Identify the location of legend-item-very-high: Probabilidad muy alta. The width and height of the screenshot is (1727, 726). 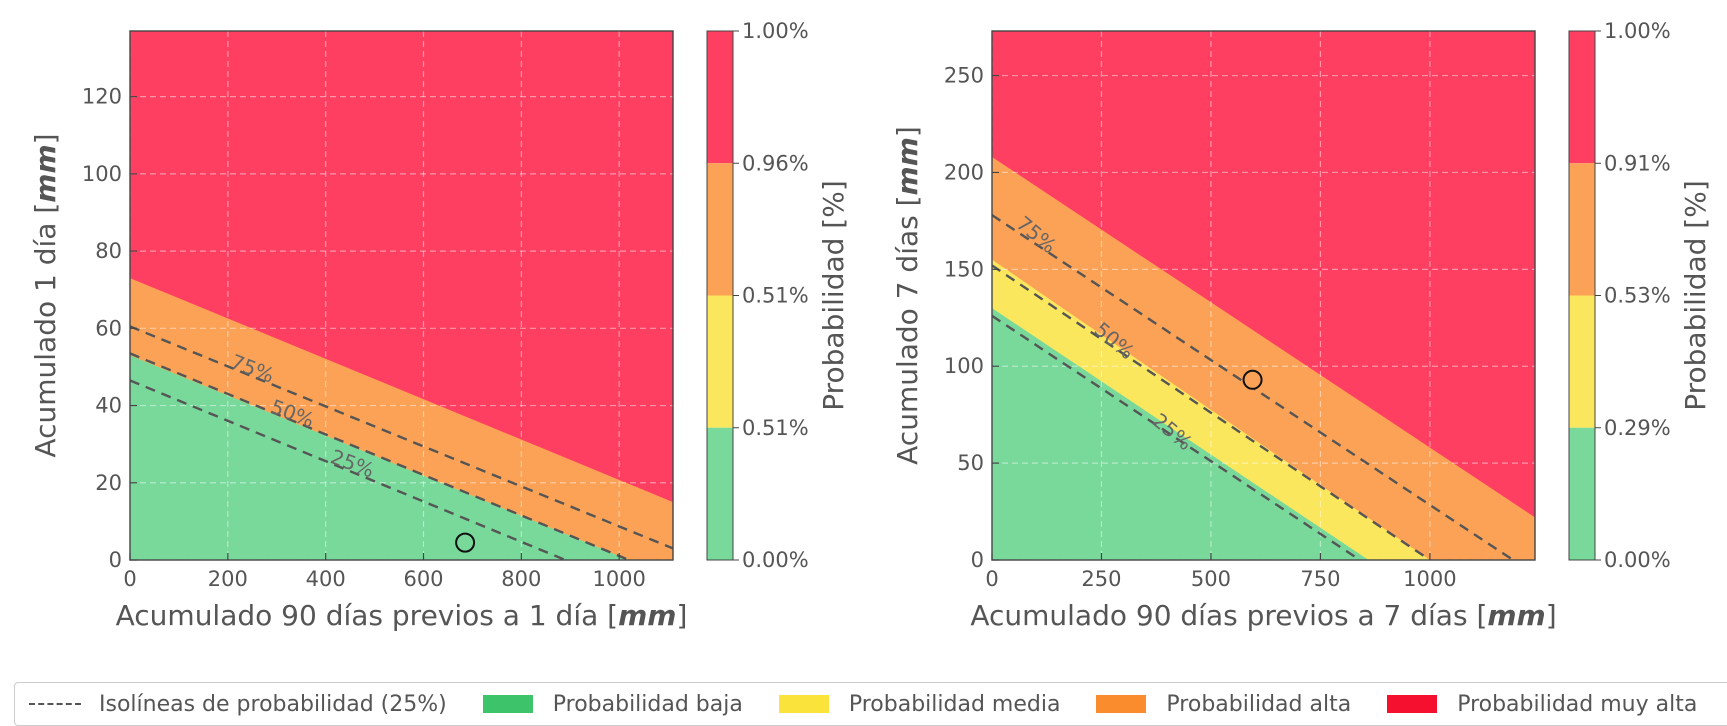
(1542, 704).